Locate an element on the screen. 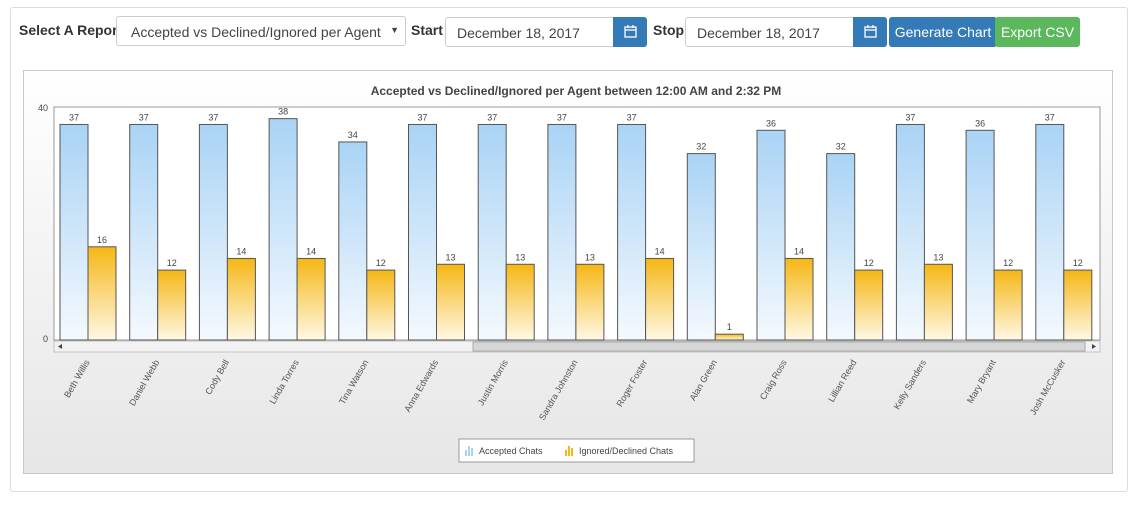 The image size is (1136, 507). x-tick-label: Linda Torres is located at coordinates (284, 382).